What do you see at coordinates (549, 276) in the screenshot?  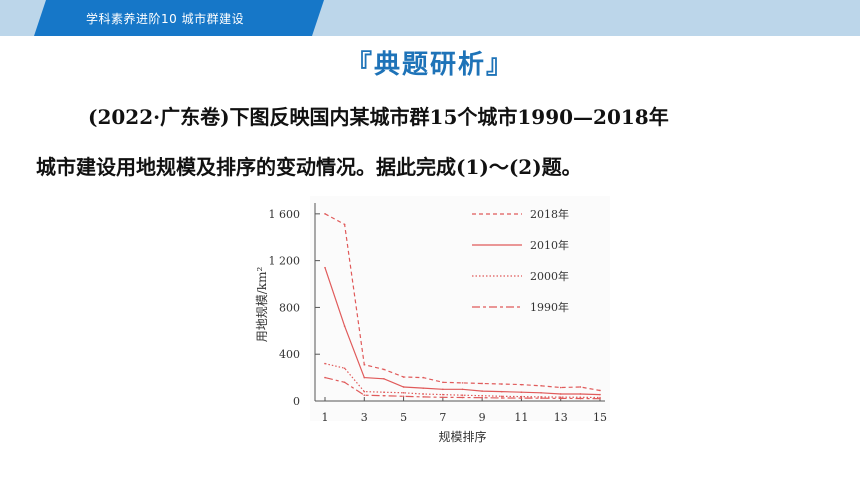 I see `legend-label: 2000年` at bounding box center [549, 276].